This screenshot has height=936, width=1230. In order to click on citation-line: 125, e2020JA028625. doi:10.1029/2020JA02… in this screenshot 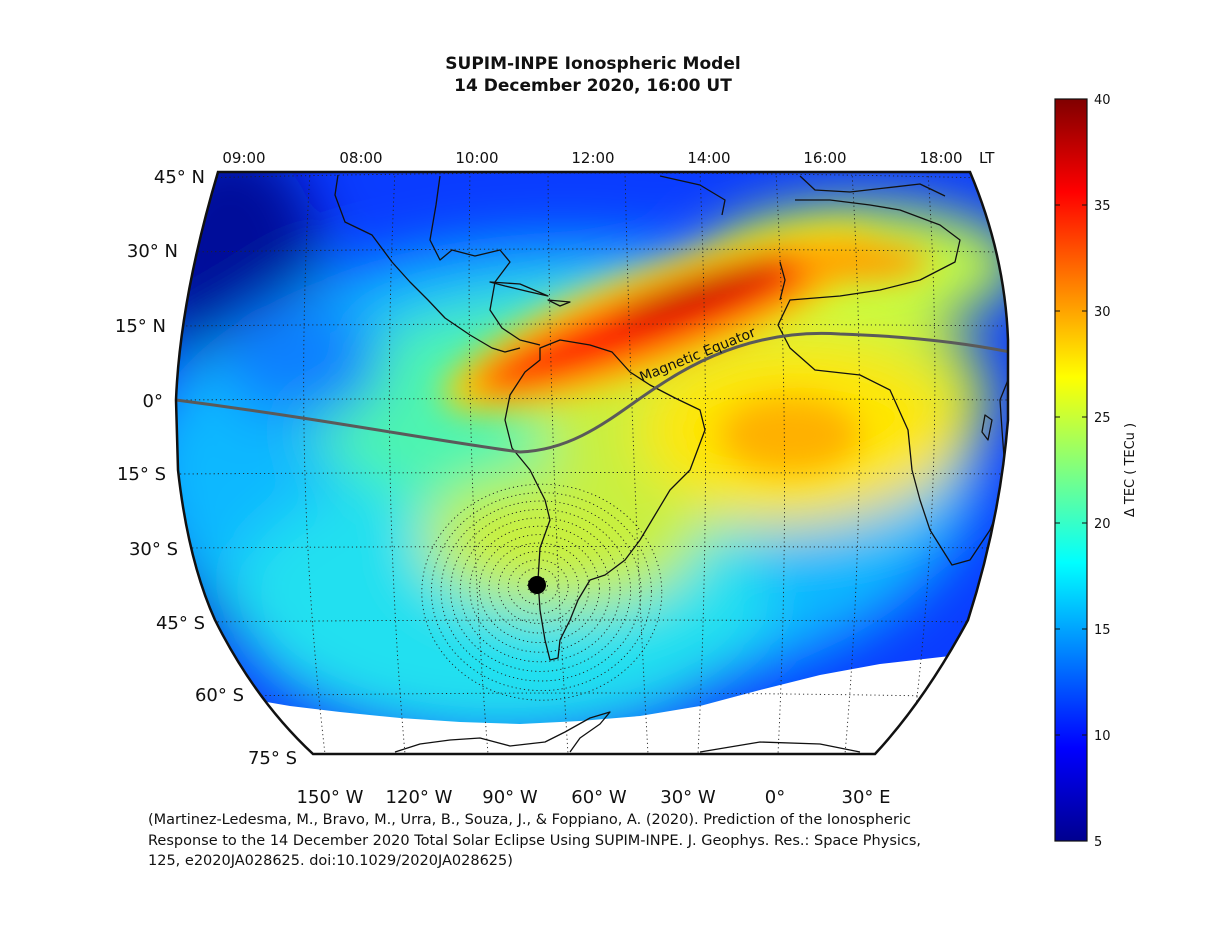, I will do `click(330, 861)`.